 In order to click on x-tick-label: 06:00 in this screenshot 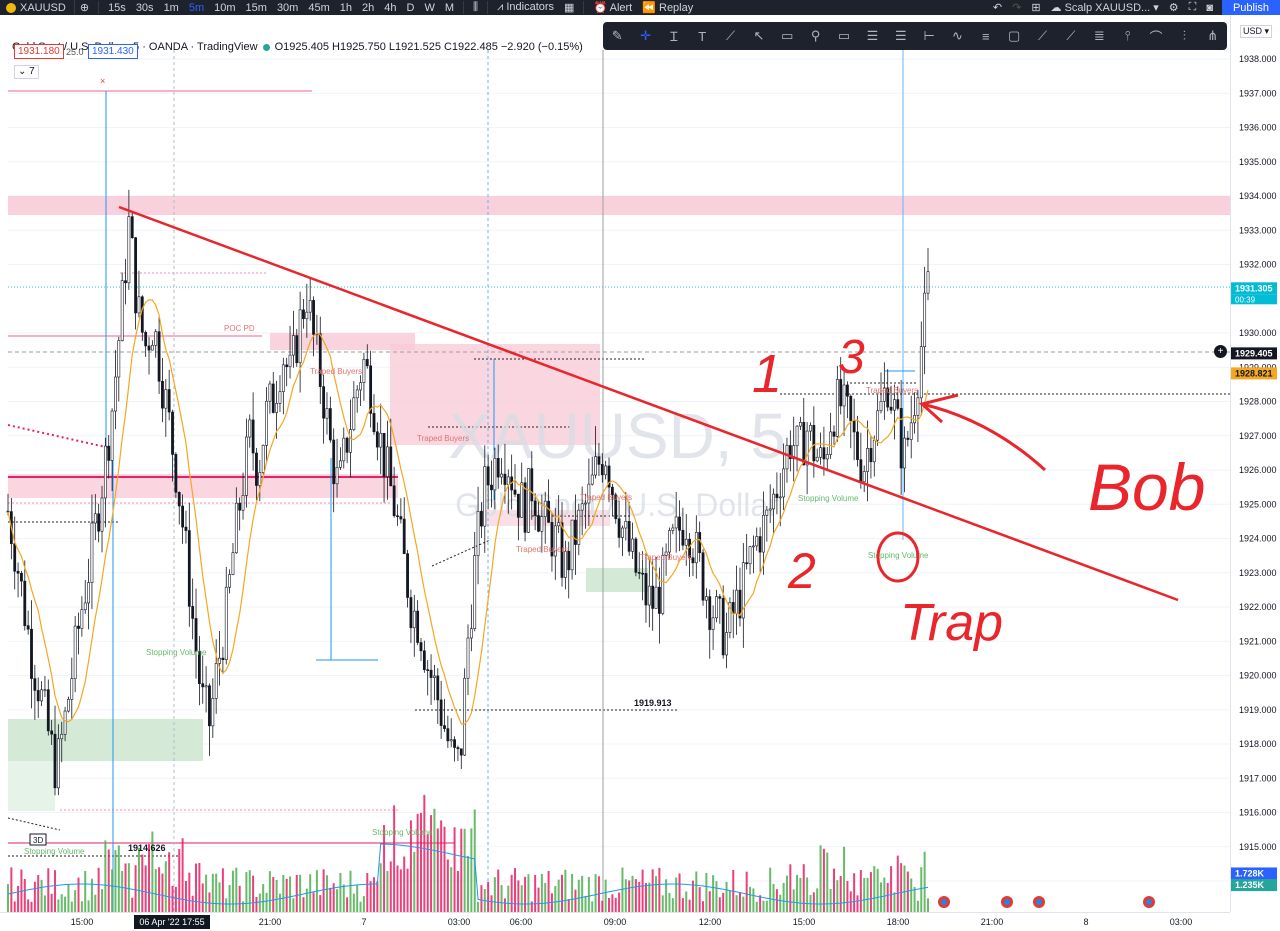, I will do `click(521, 922)`.